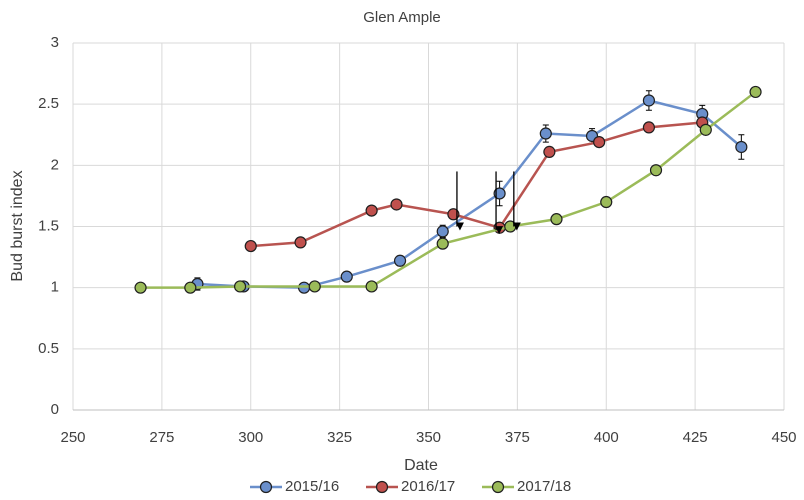  What do you see at coordinates (544, 486) in the screenshot?
I see `legend-label: 2017/18` at bounding box center [544, 486].